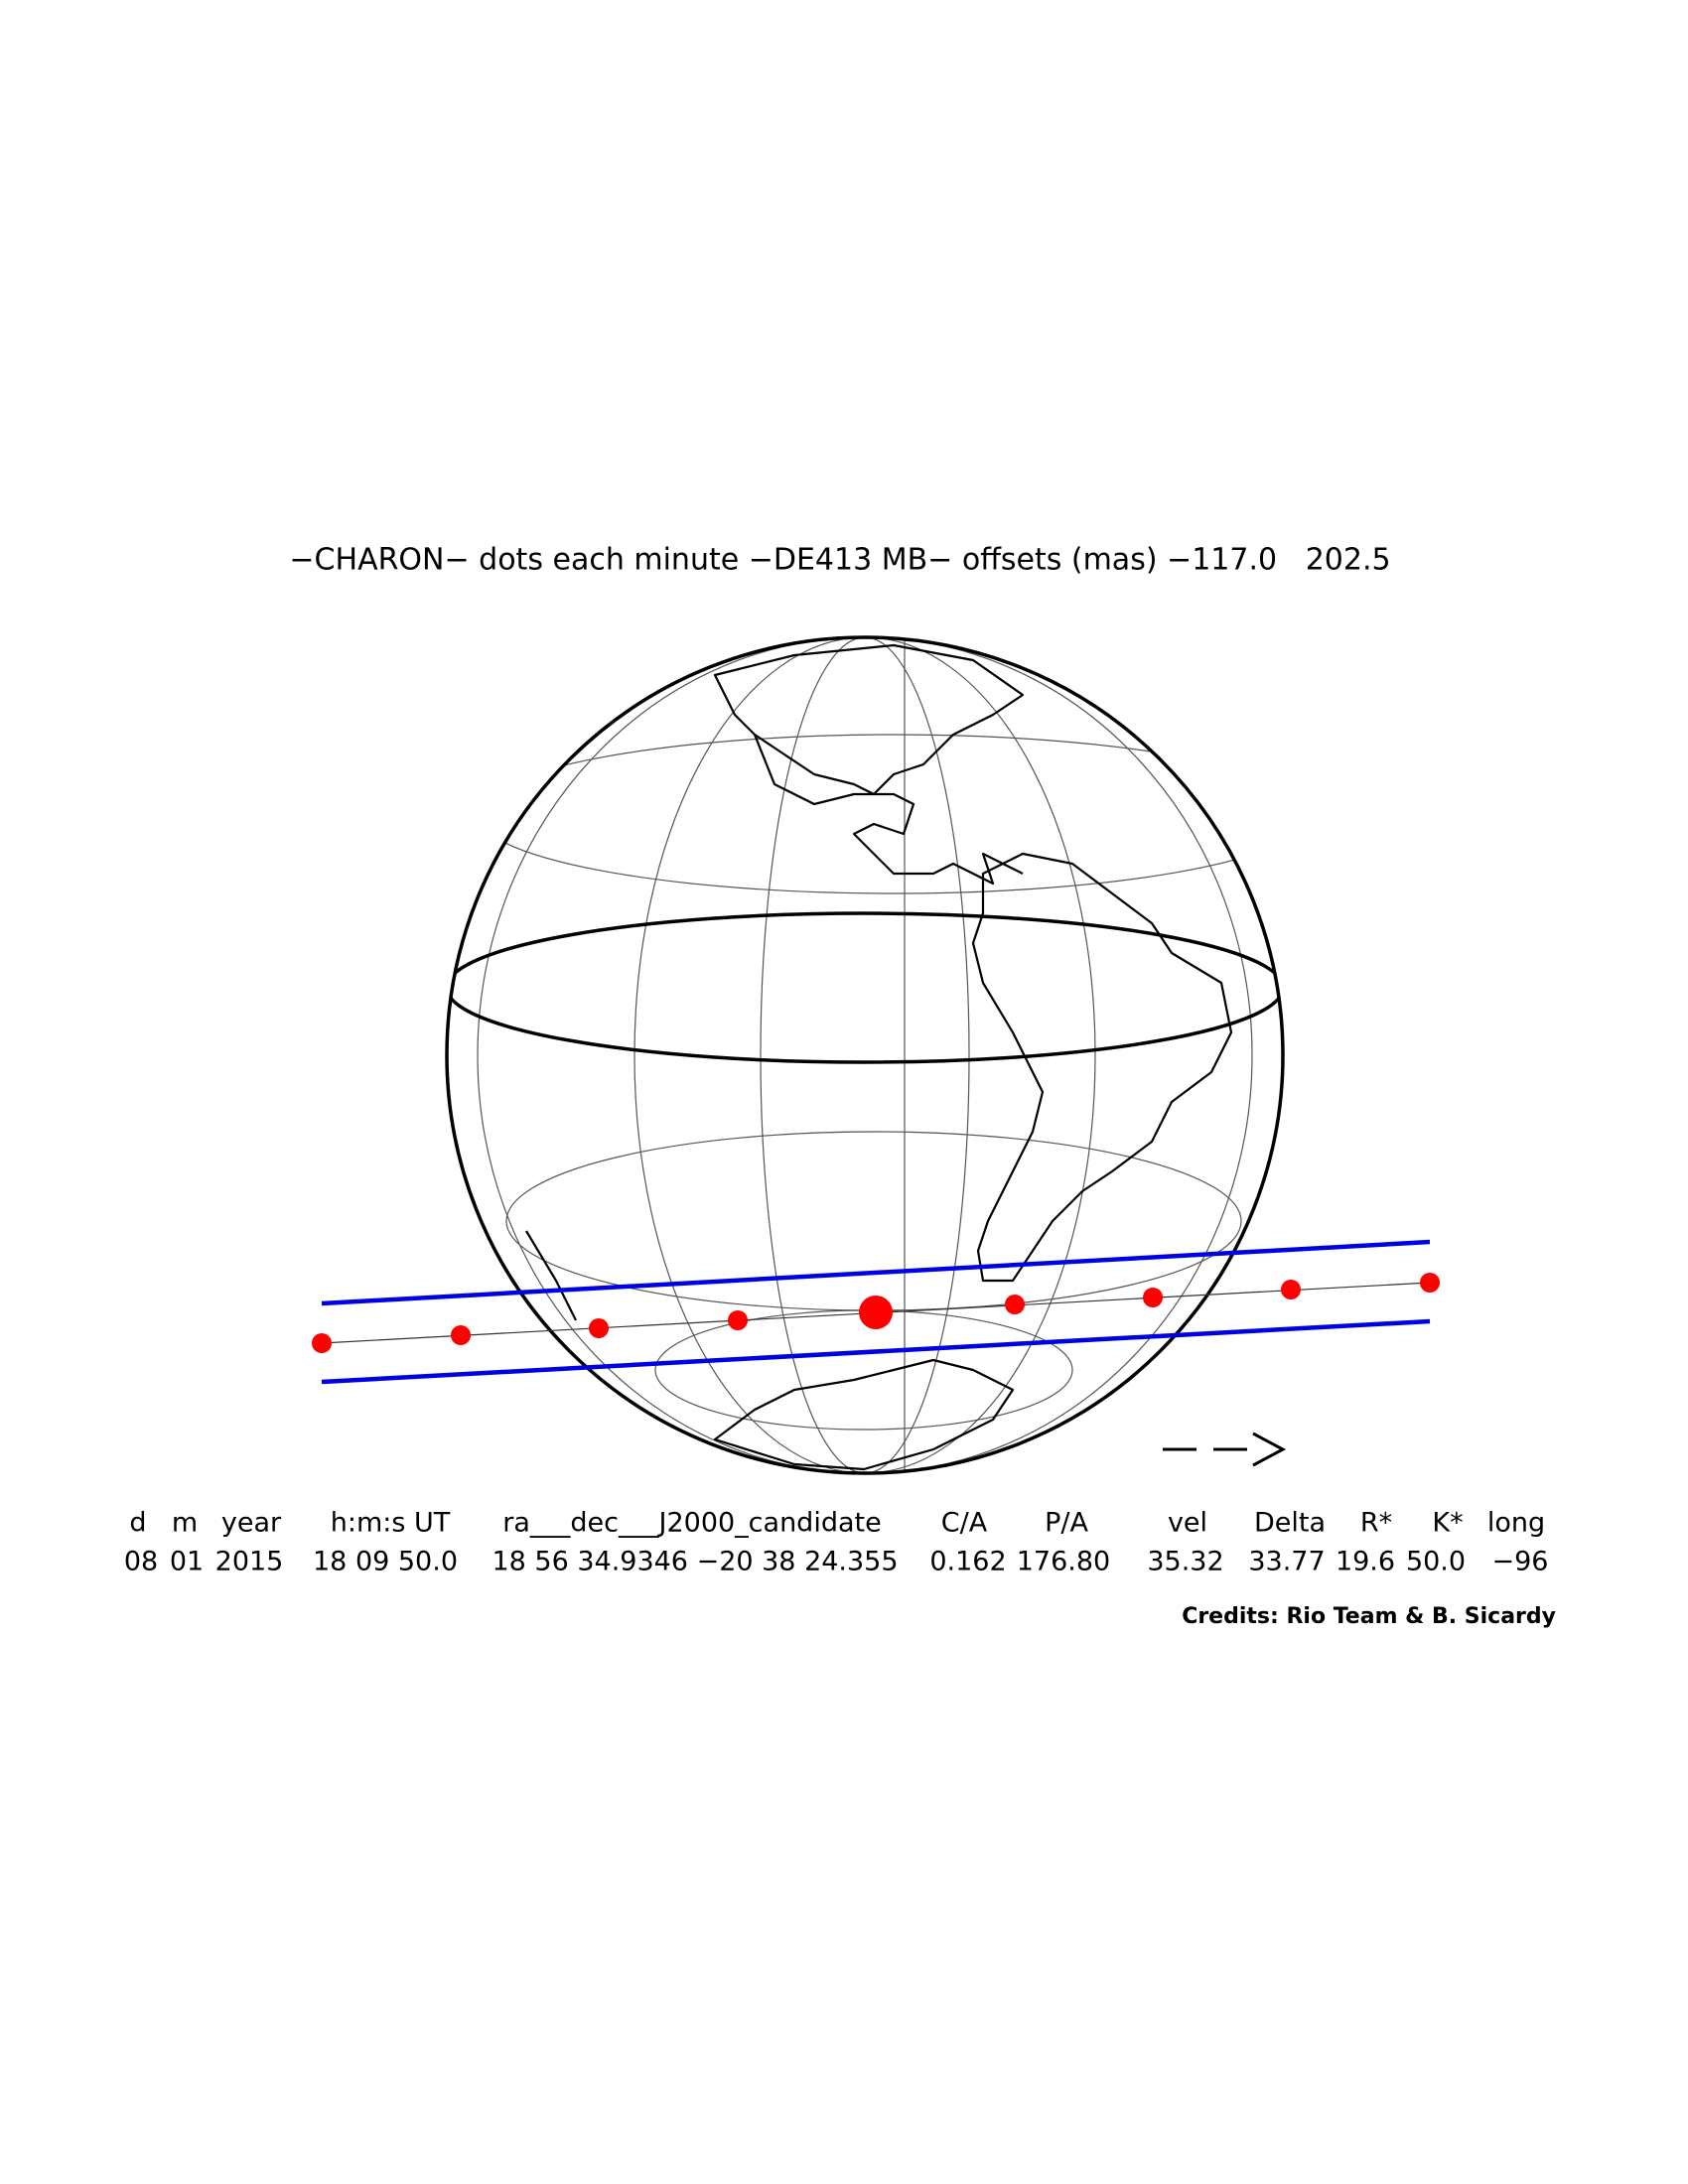  I want to click on table-cell: −96, so click(1520, 1562).